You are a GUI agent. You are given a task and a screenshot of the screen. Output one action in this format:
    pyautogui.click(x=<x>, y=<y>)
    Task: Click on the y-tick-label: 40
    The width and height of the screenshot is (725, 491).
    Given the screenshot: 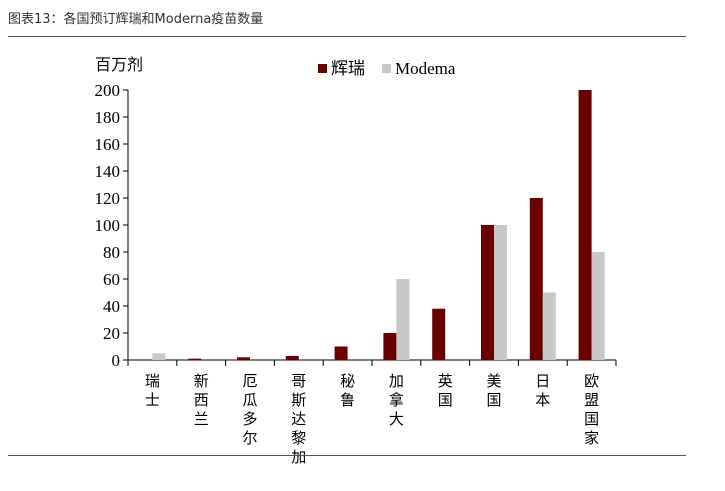 What is the action you would take?
    pyautogui.click(x=111, y=306)
    